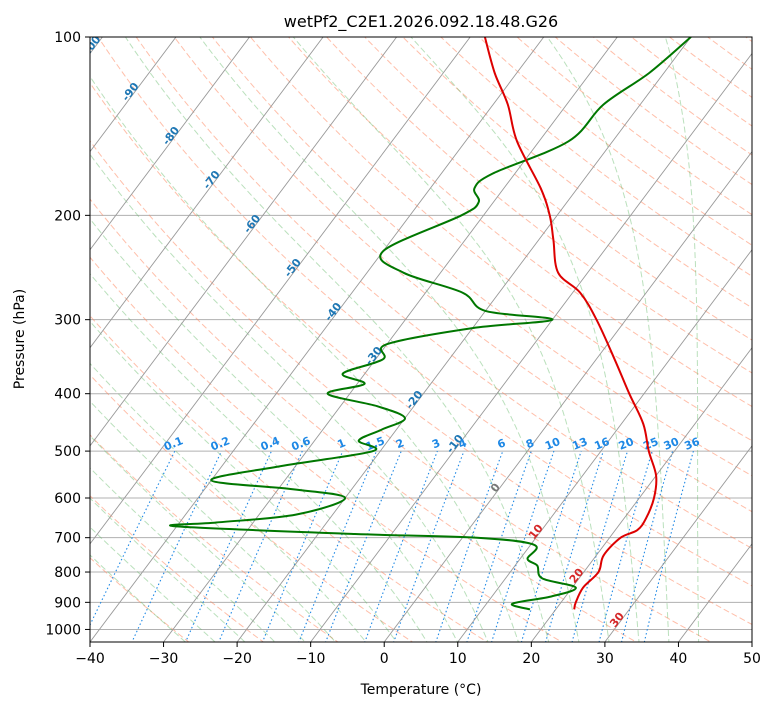 This screenshot has height=708, width=775. I want to click on y-axis-title: Pressure (hPa), so click(20, 339).